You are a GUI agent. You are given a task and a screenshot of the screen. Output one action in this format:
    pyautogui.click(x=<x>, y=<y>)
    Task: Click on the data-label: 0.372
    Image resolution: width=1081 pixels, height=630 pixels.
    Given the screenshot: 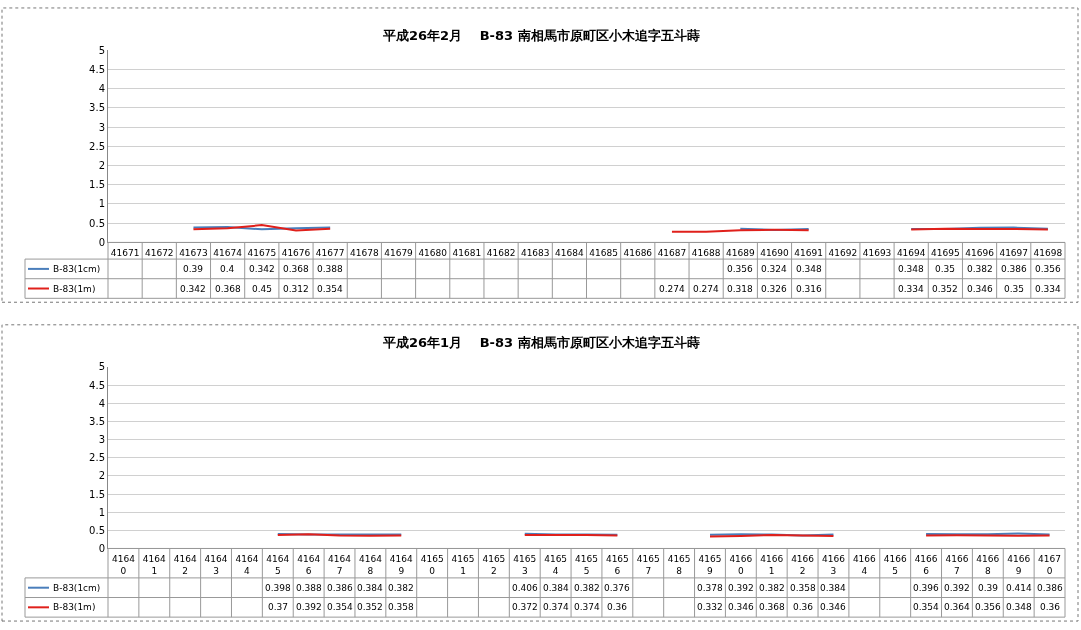 What is the action you would take?
    pyautogui.click(x=525, y=607)
    